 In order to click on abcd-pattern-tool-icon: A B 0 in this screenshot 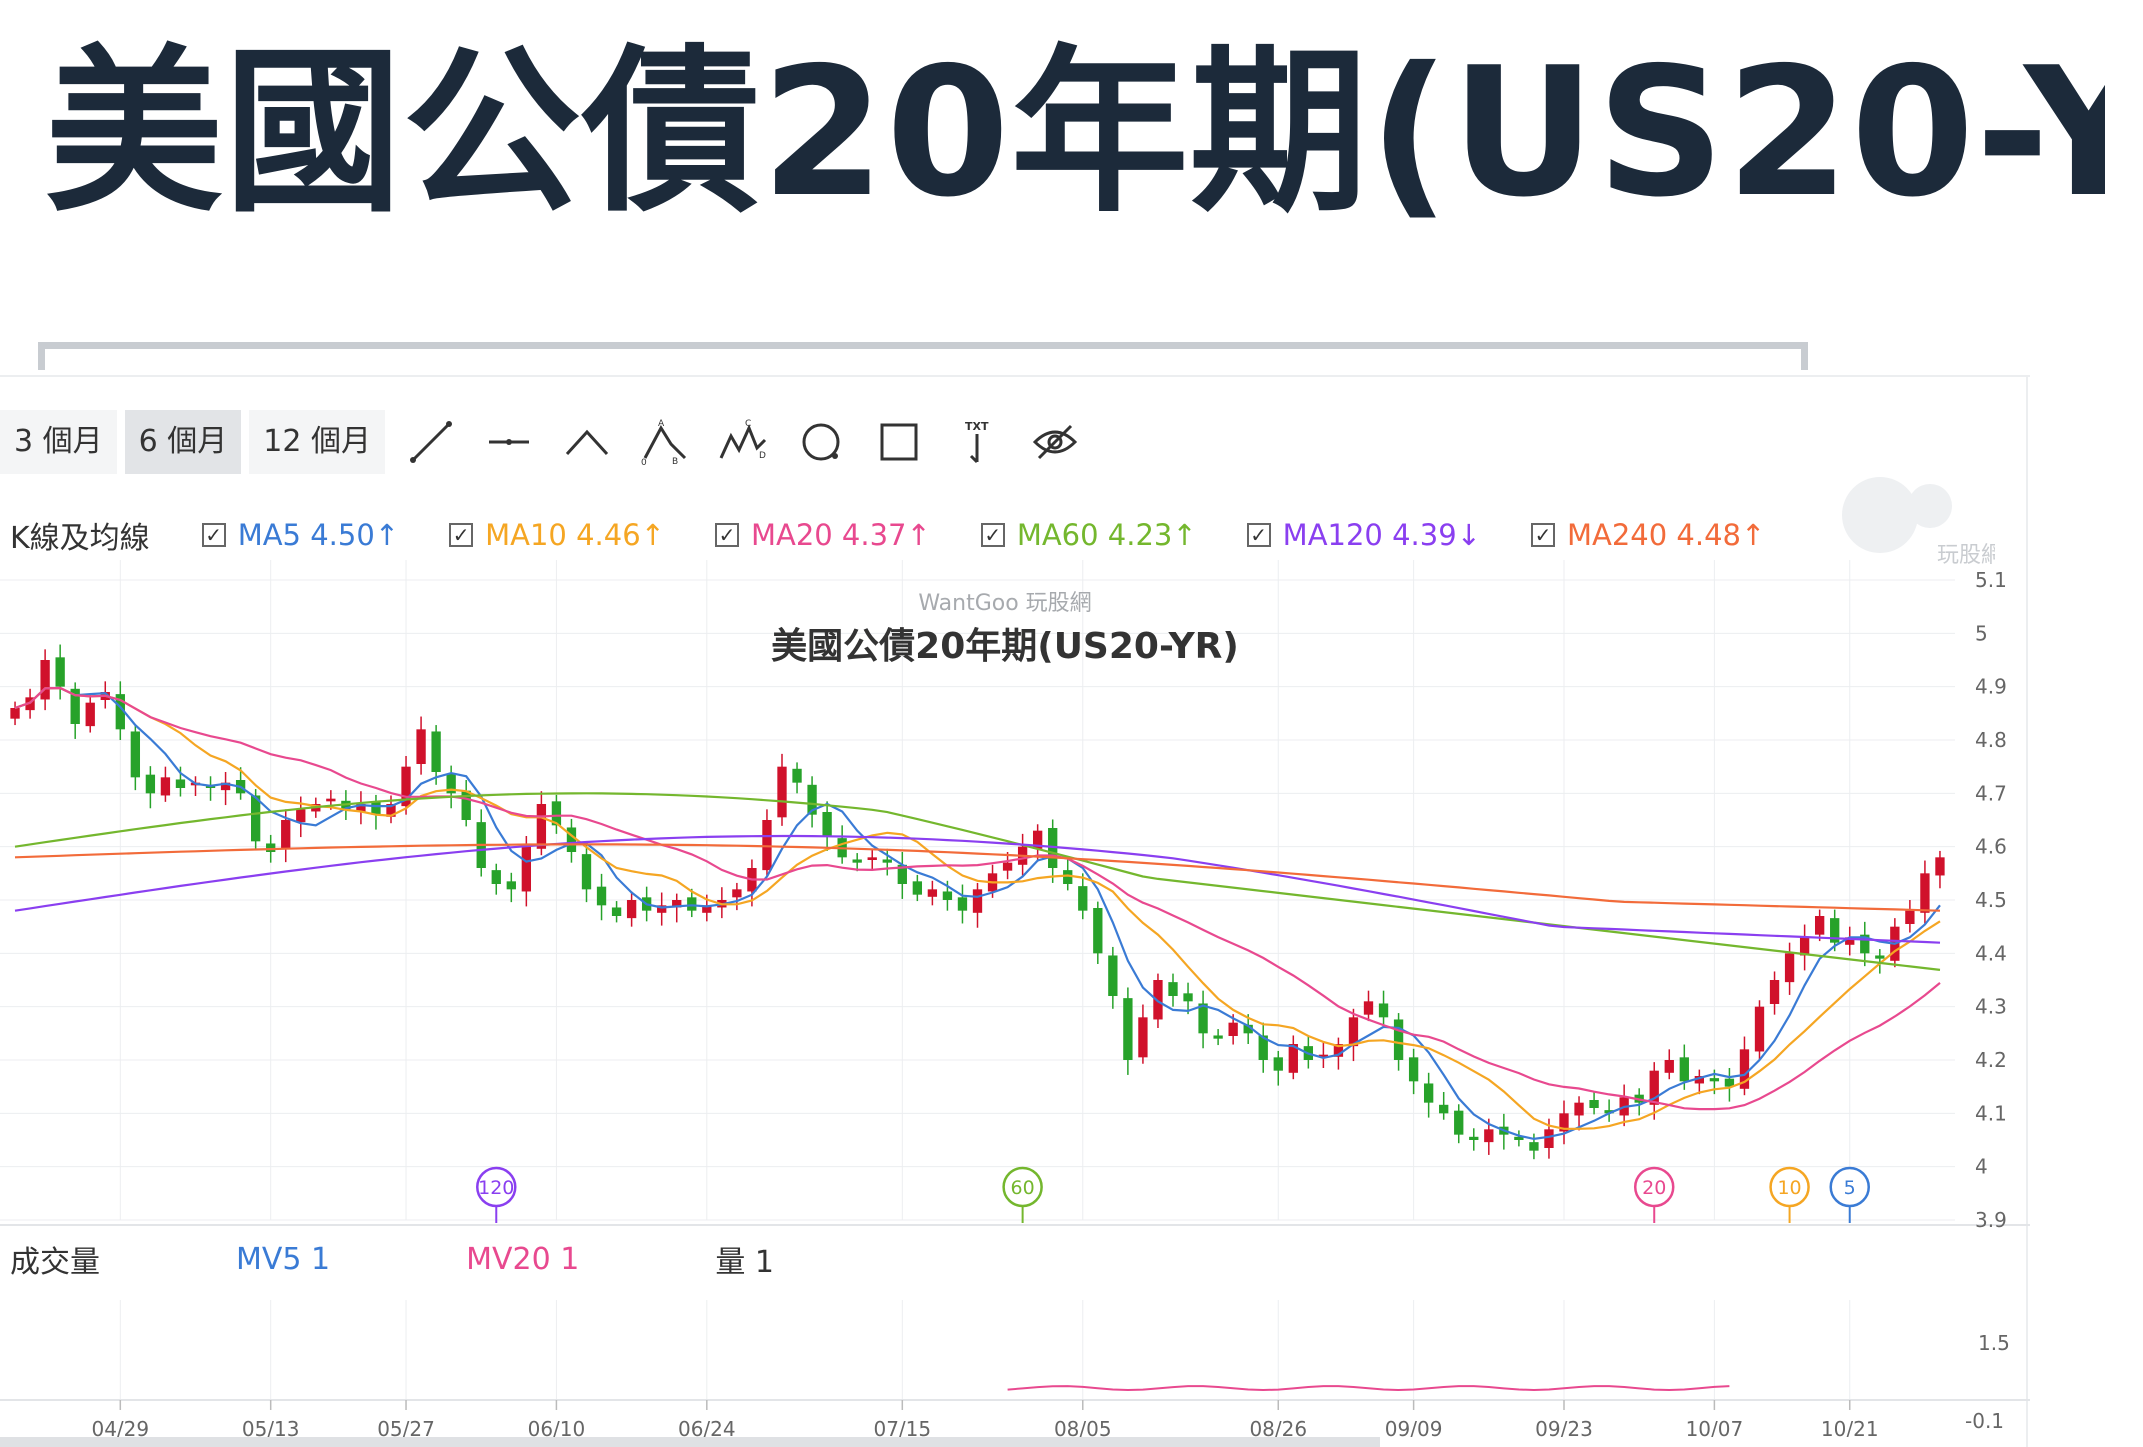, I will do `click(665, 442)`.